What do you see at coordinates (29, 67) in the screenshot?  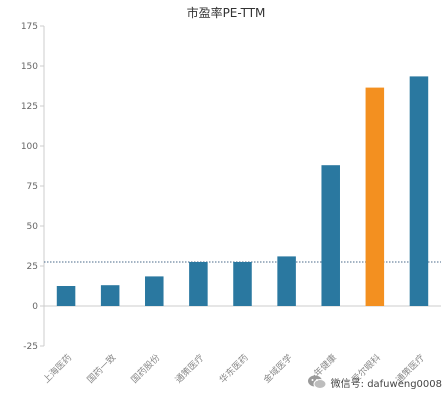 I see `y-tick-label: 150` at bounding box center [29, 67].